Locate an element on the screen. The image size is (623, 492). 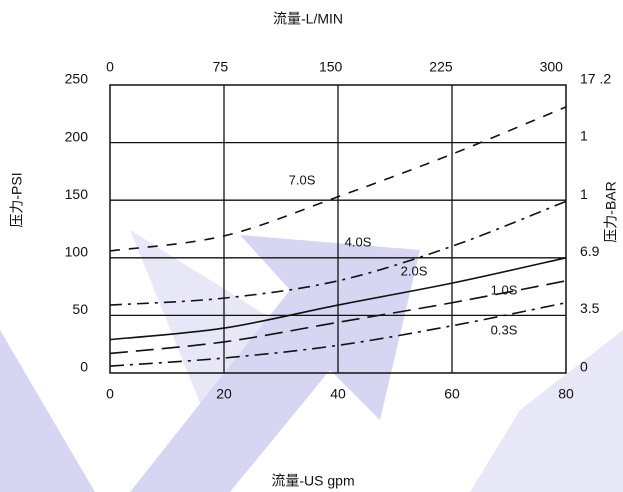
y2-tick-label: 3.5 is located at coordinates (590, 308).